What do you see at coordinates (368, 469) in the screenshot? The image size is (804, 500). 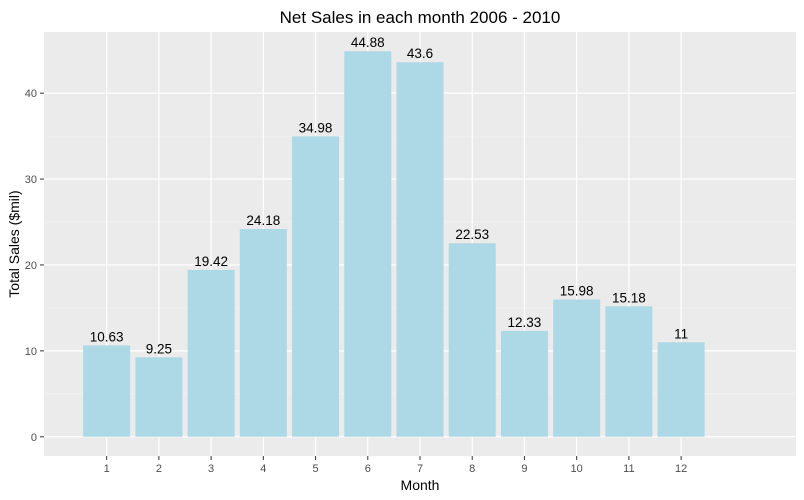 I see `x-tick-label: 6` at bounding box center [368, 469].